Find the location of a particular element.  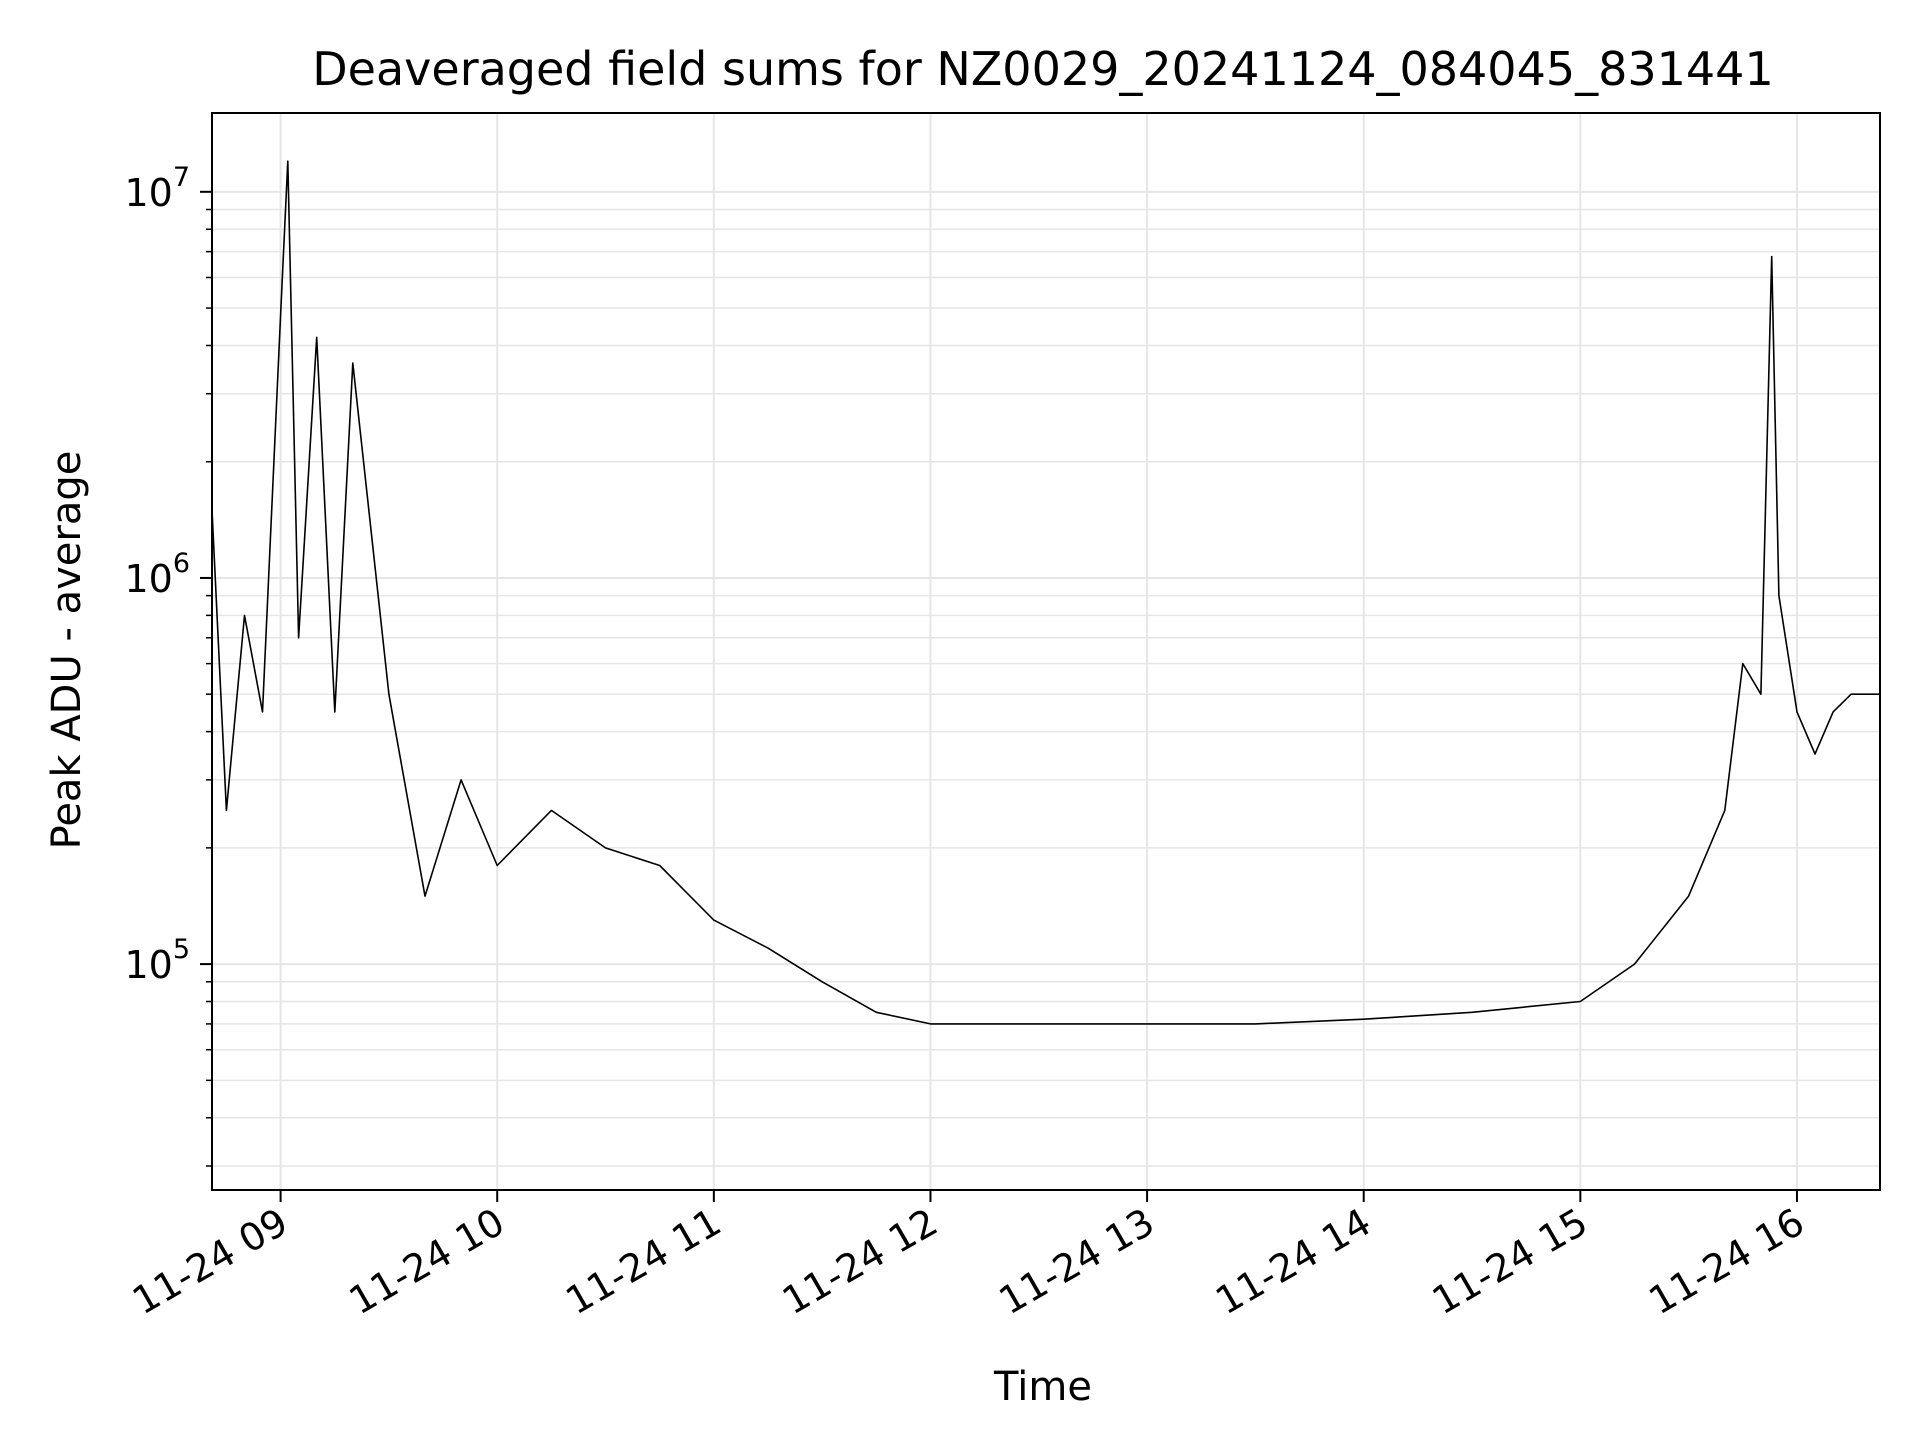

y-tick-label-exponent: 7 is located at coordinates (181, 177).